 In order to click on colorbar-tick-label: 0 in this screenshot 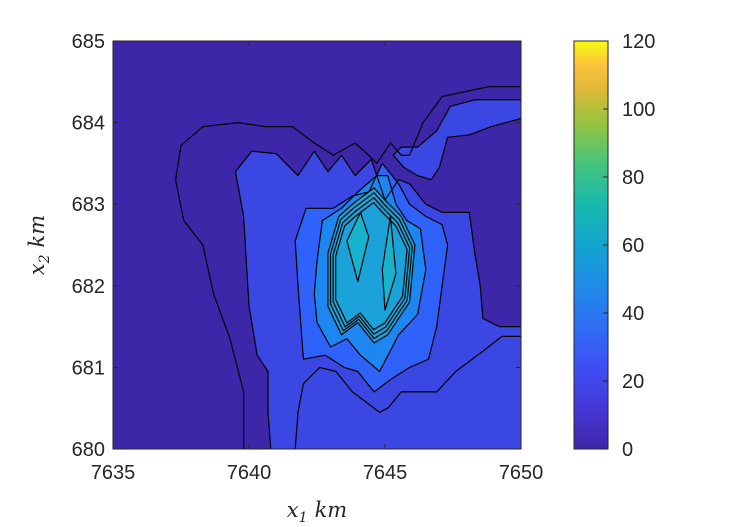, I will do `click(627, 450)`.